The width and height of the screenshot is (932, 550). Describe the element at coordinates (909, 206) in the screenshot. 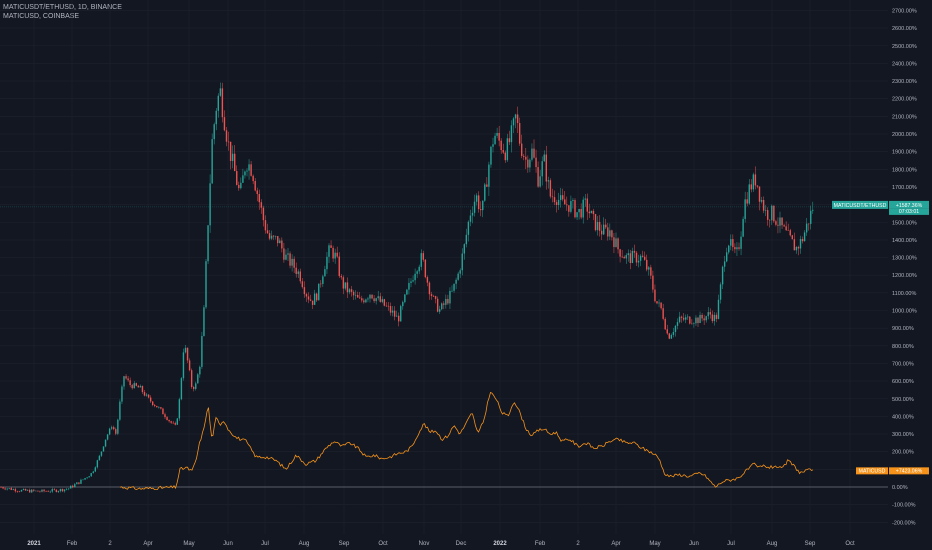

I see `main-series-value-tag-text: +1587.36%` at that location.